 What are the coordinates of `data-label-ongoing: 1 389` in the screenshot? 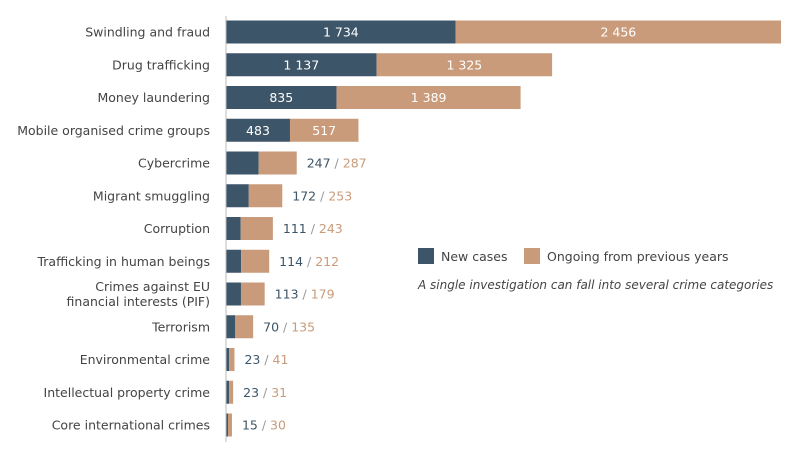 It's located at (429, 97).